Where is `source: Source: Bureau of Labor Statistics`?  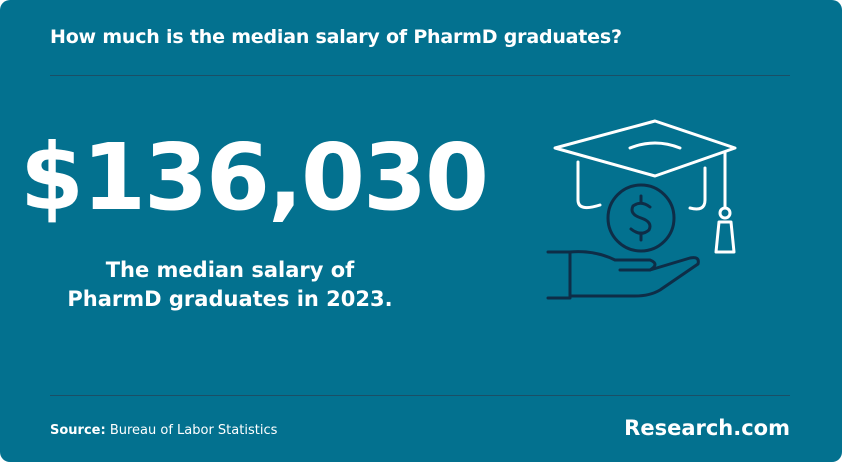
source: Source: Bureau of Labor Statistics is located at coordinates (163, 430).